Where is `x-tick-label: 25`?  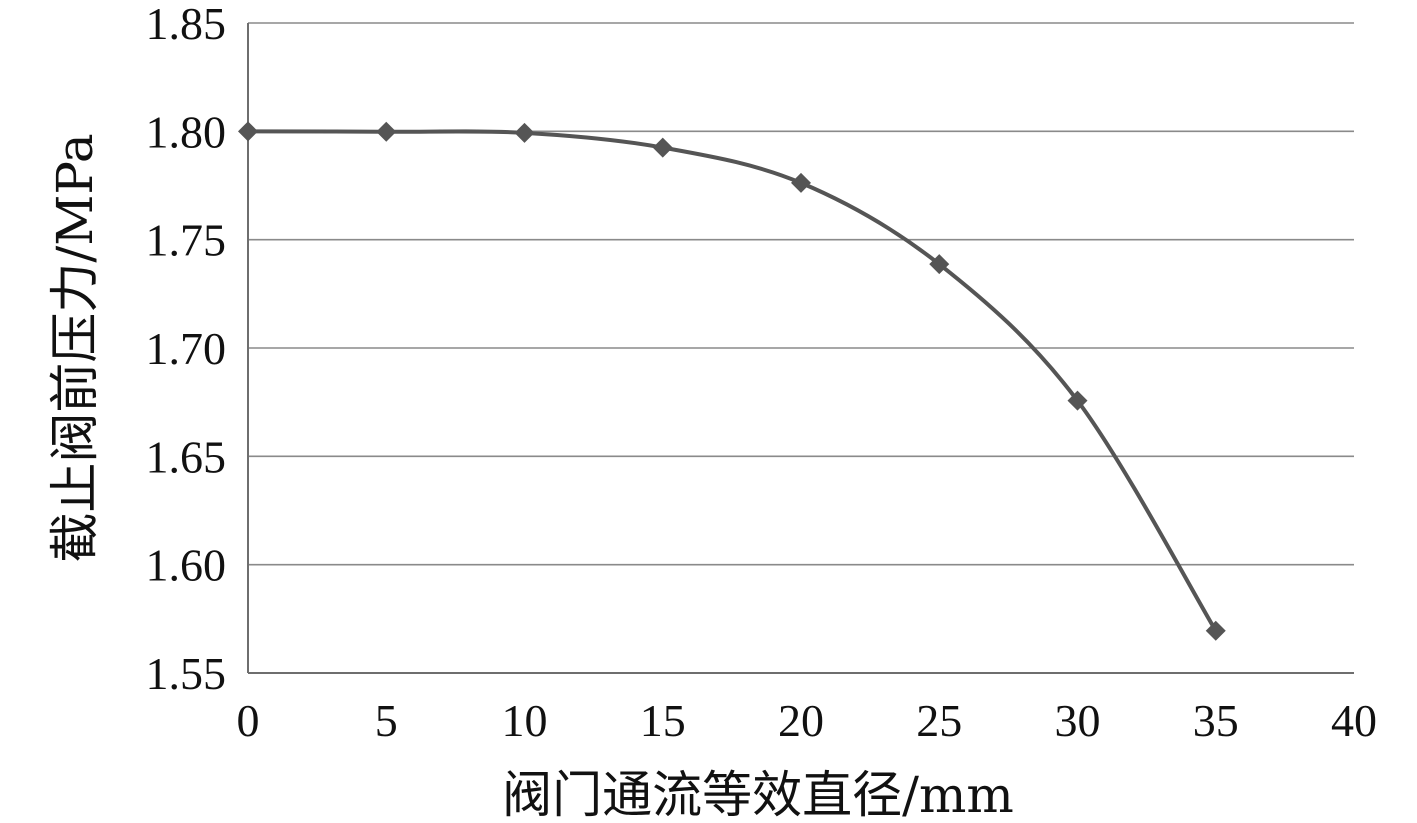 x-tick-label: 25 is located at coordinates (939, 720).